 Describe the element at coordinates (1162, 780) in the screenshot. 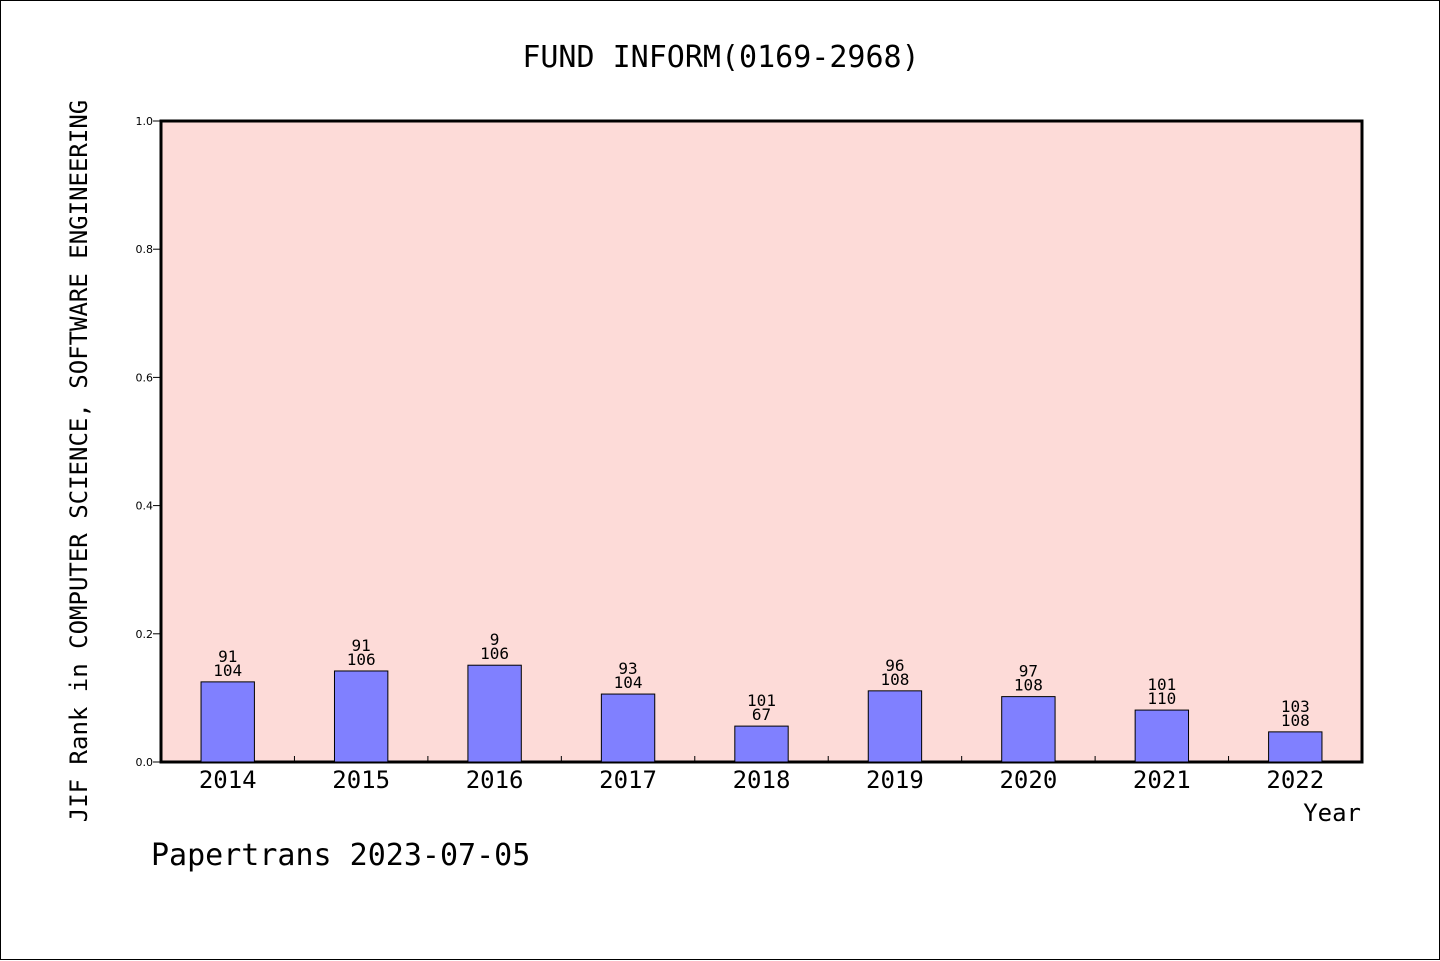

I see `x-tick-label: 2021` at that location.